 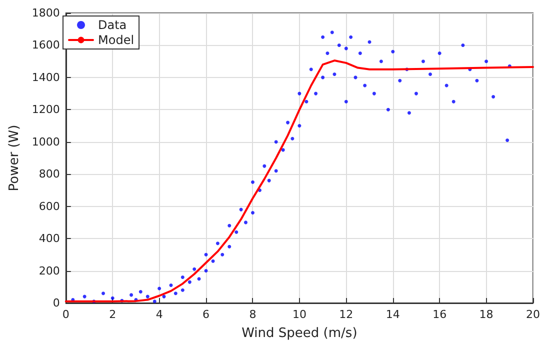 What do you see at coordinates (66, 314) in the screenshot?
I see `x-tick-label: 0` at bounding box center [66, 314].